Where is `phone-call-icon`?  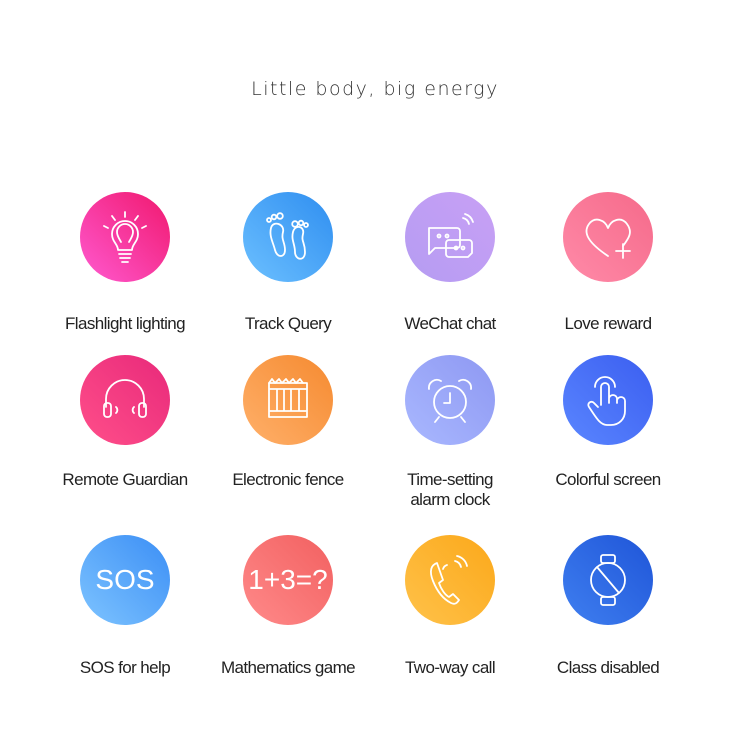
phone-call-icon is located at coordinates (449, 580).